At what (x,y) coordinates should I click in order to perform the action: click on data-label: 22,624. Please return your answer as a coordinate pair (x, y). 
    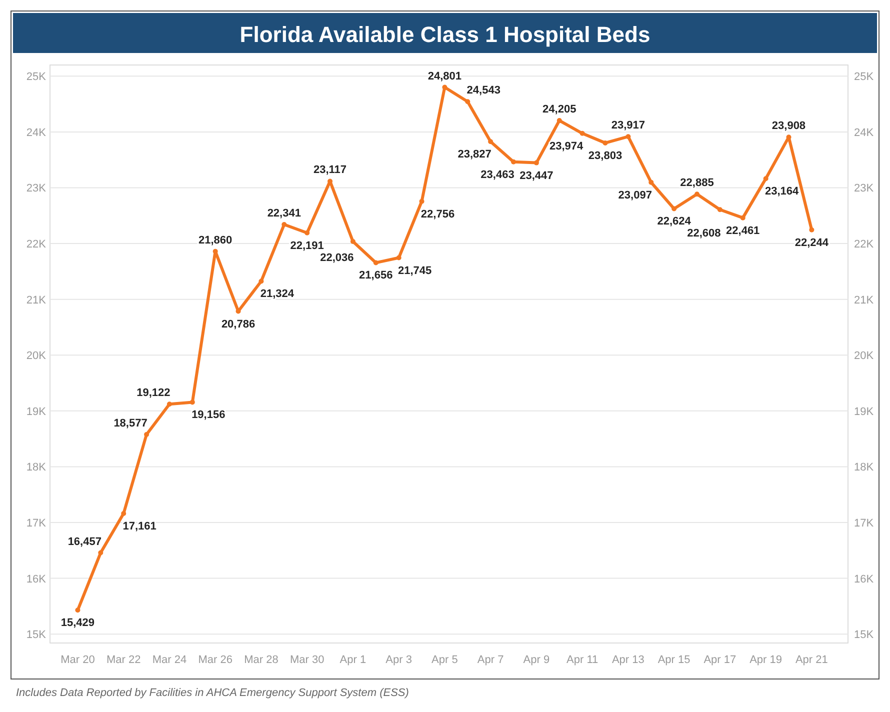
    Looking at the image, I should click on (674, 222).